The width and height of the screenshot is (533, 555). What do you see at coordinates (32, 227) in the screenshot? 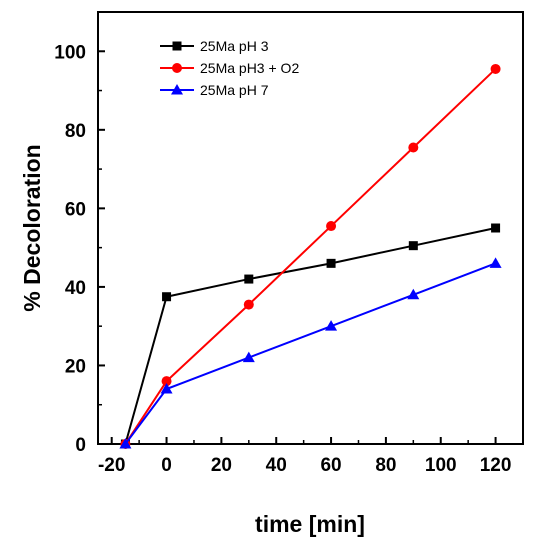
I see `y-axis-title: % Decoloration` at bounding box center [32, 227].